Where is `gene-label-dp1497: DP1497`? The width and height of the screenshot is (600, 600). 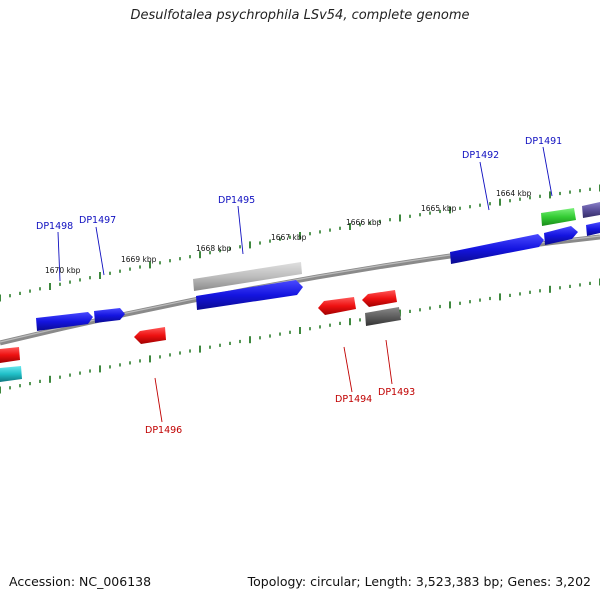 gene-label-dp1497: DP1497 is located at coordinates (97, 220).